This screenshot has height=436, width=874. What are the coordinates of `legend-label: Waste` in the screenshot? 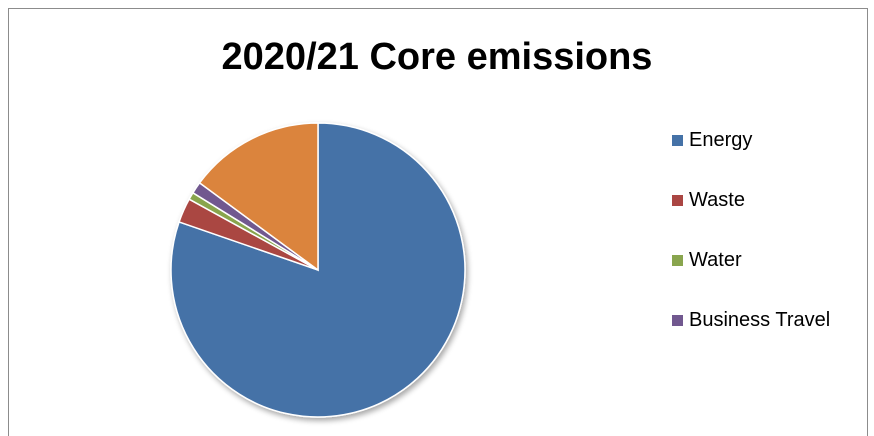 It's located at (717, 199).